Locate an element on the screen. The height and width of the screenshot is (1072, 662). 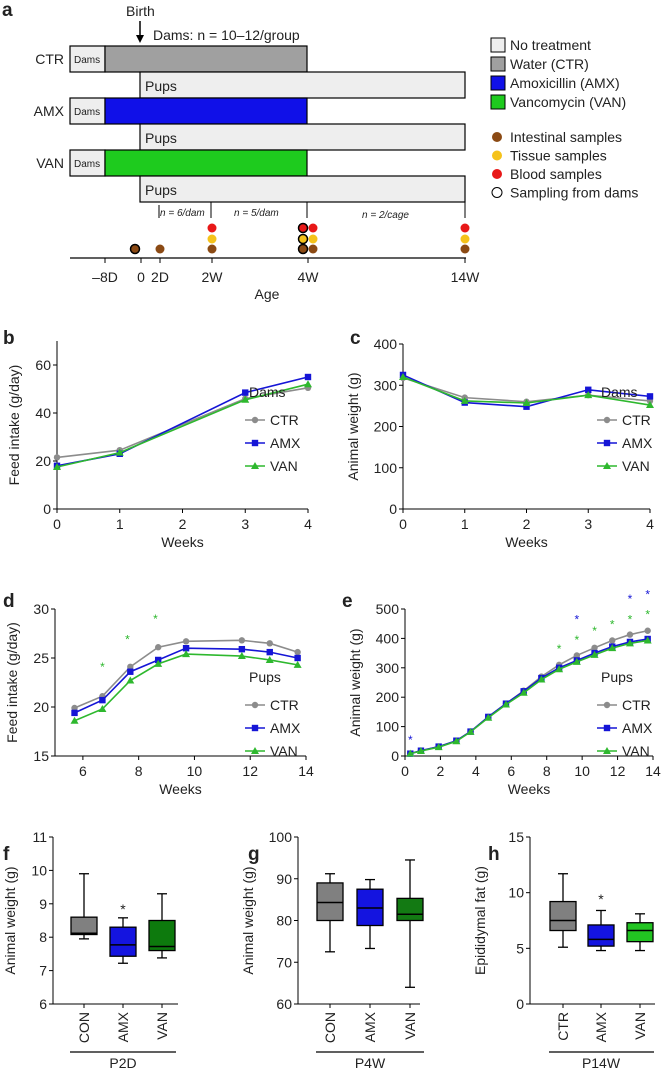
x-tick-label: 12 is located at coordinates (618, 771).